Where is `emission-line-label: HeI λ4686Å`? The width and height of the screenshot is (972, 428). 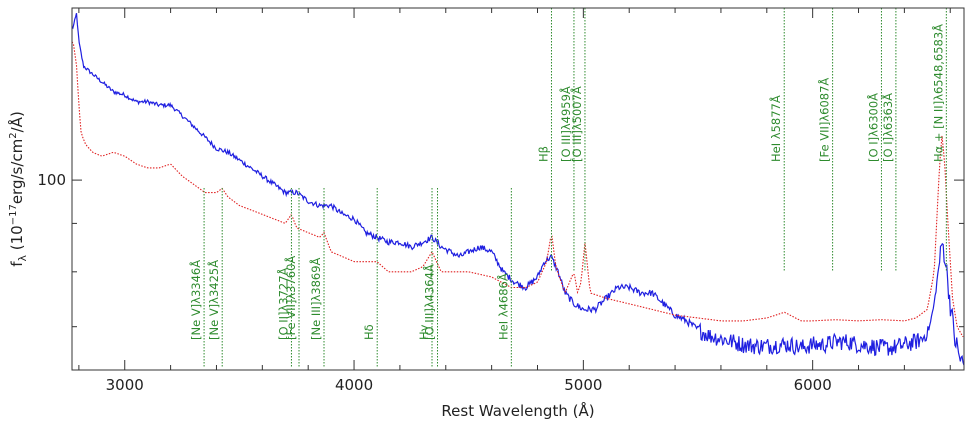 emission-line-label: HeI λ4686Å is located at coordinates (502, 306).